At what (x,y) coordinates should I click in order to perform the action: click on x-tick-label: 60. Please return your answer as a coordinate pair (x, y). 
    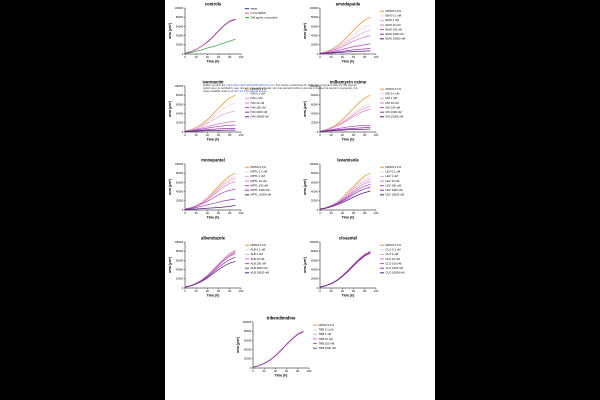
    Looking at the image, I should click on (219, 291).